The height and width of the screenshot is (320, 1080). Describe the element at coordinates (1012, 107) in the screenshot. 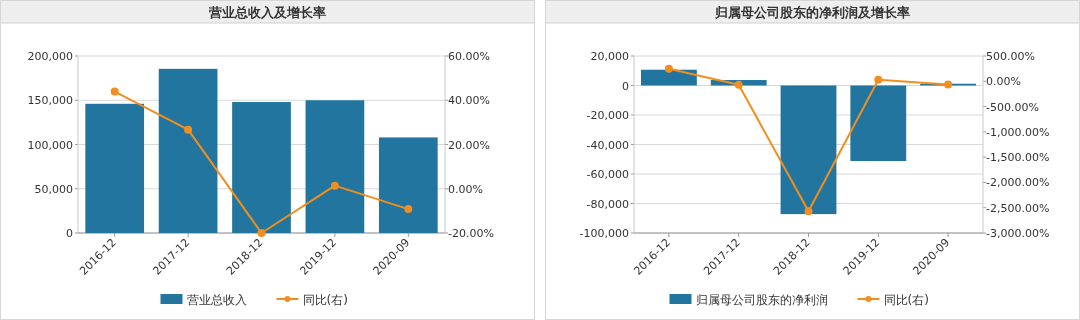

I see `y2-tick-label: -500.00%` at that location.